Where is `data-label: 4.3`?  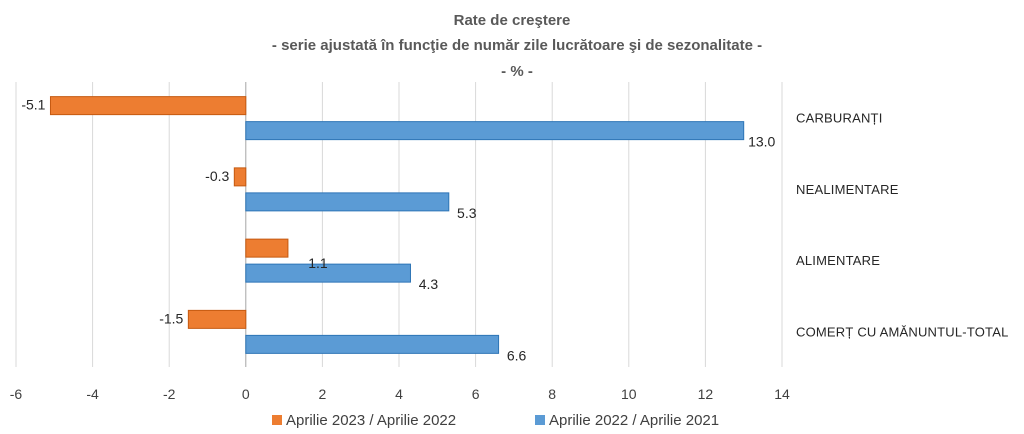
data-label: 4.3 is located at coordinates (429, 284).